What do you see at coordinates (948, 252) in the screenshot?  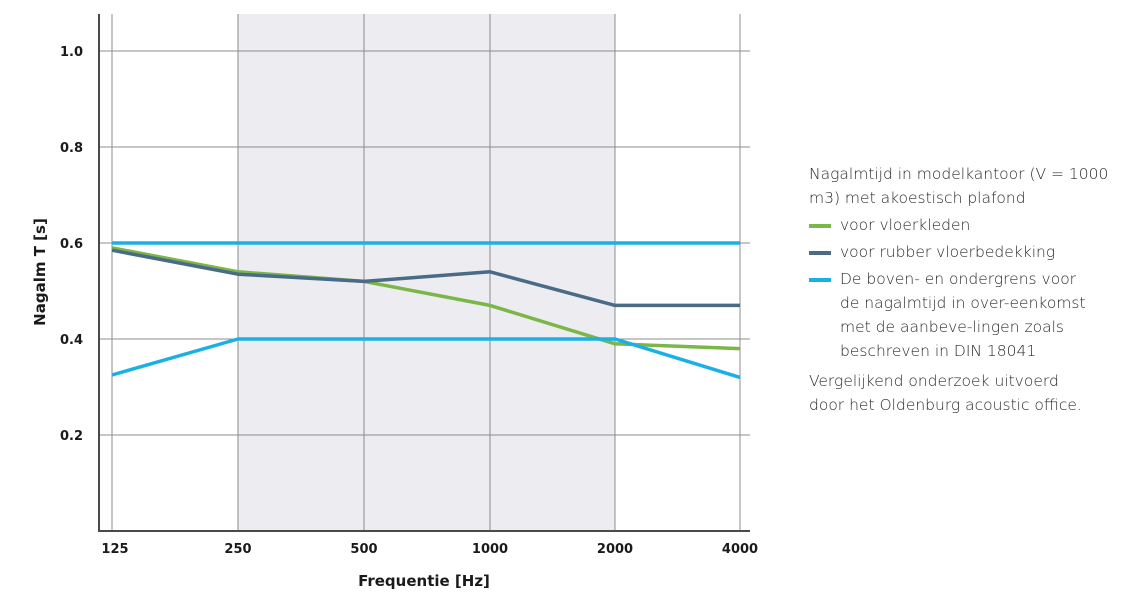 I see `legend-label-rubber: voor rubber vloerbedekking` at bounding box center [948, 252].